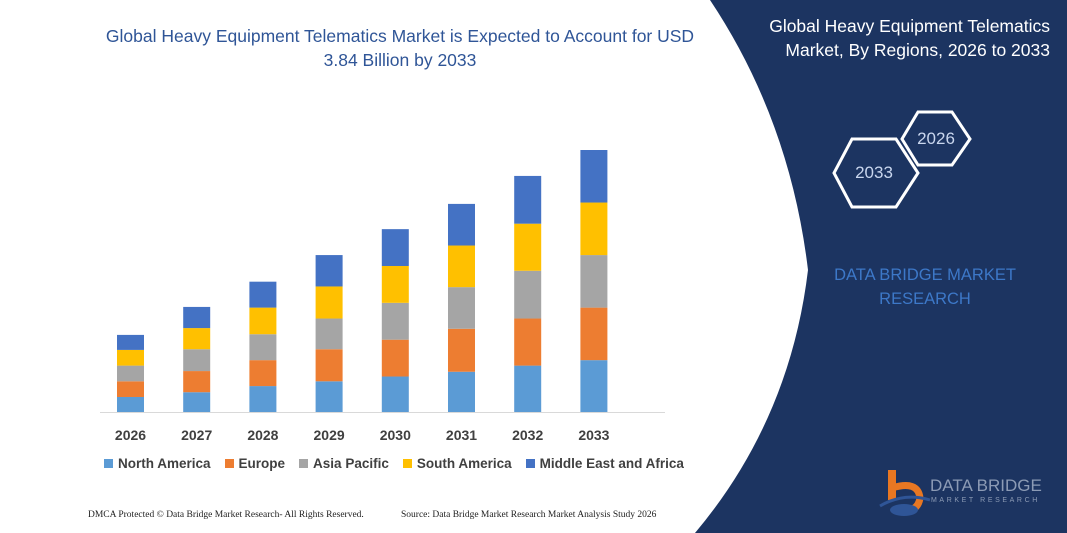 This screenshot has height=533, width=1067. I want to click on bar-segment-2033-south-america, so click(594, 229).